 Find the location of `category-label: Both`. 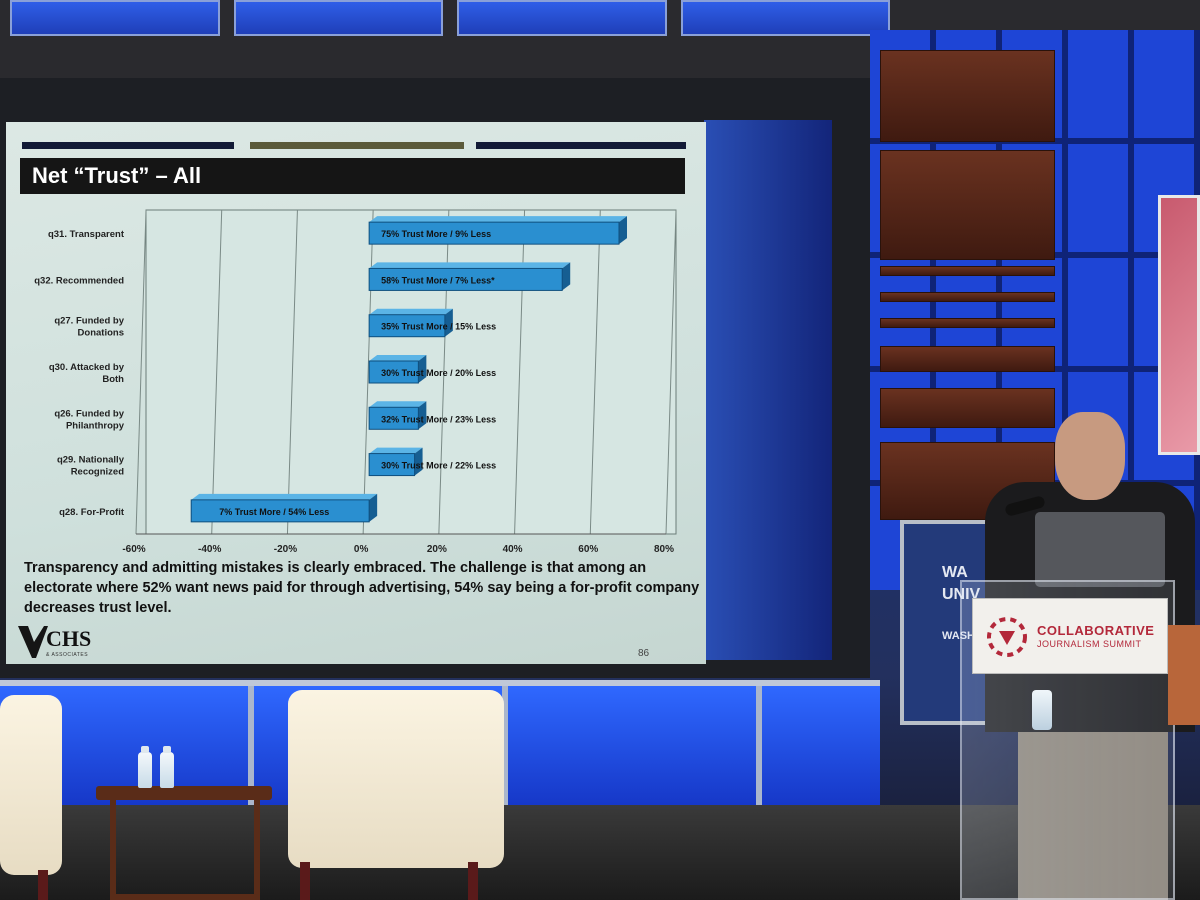

category-label: Both is located at coordinates (113, 379).